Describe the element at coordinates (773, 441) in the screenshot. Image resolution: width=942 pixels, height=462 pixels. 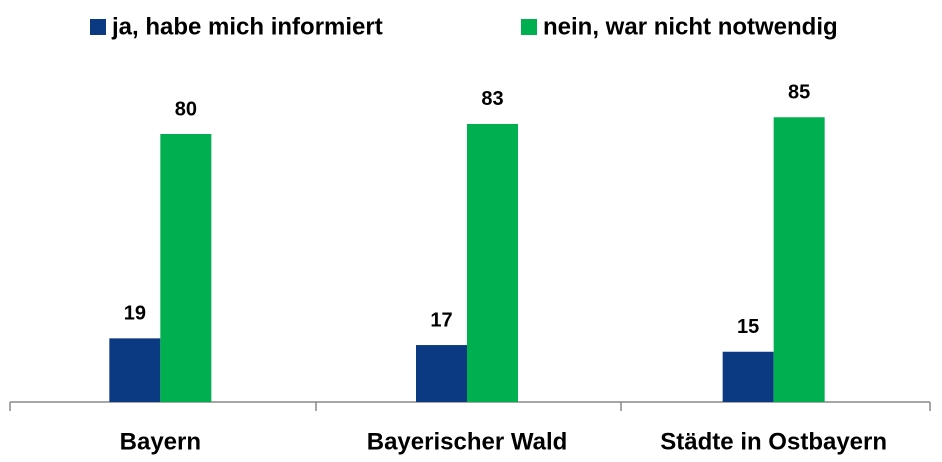
I see `x-tick-label: Städte in Ostbayern` at that location.